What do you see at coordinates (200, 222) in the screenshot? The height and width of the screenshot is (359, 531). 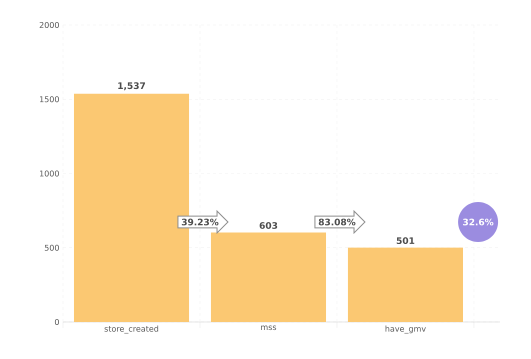 I see `annotation: 39.23%` at bounding box center [200, 222].